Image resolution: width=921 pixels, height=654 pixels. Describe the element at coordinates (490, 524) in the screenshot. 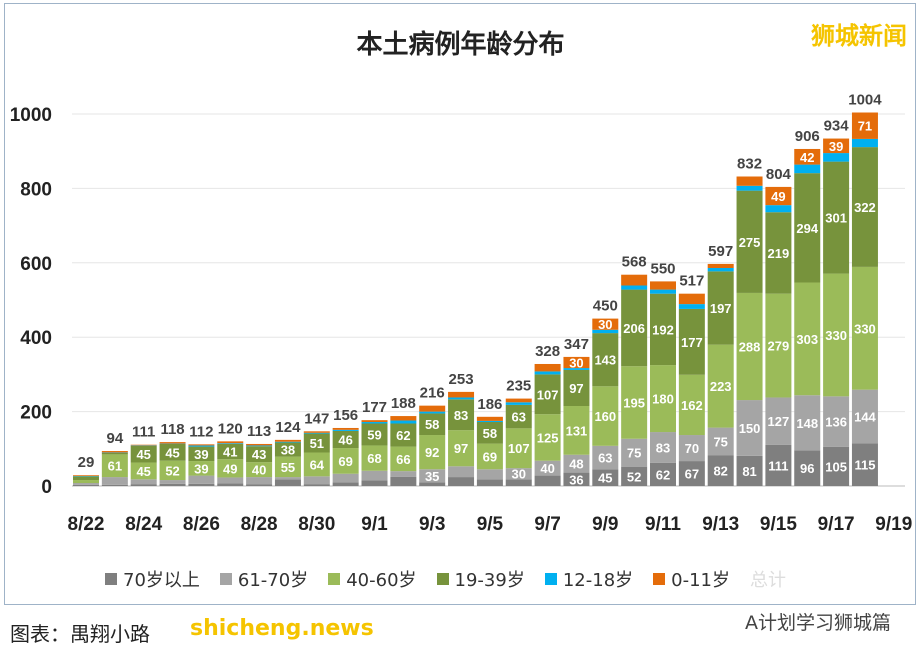

I see `x-tick-label: 9/5` at that location.